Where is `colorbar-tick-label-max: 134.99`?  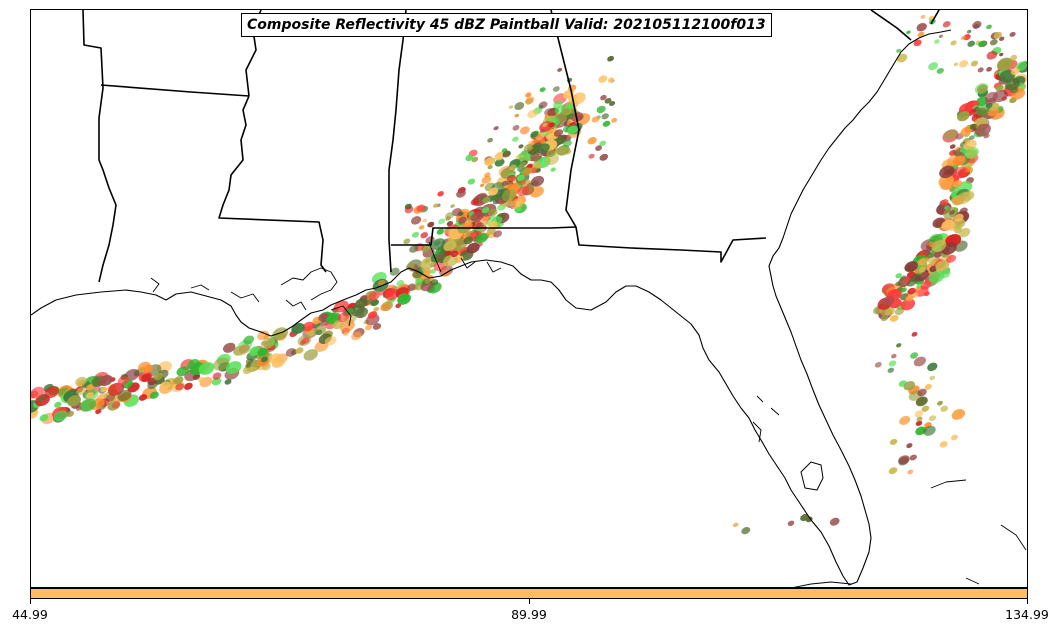
colorbar-tick-label-max: 134.99 is located at coordinates (1027, 614).